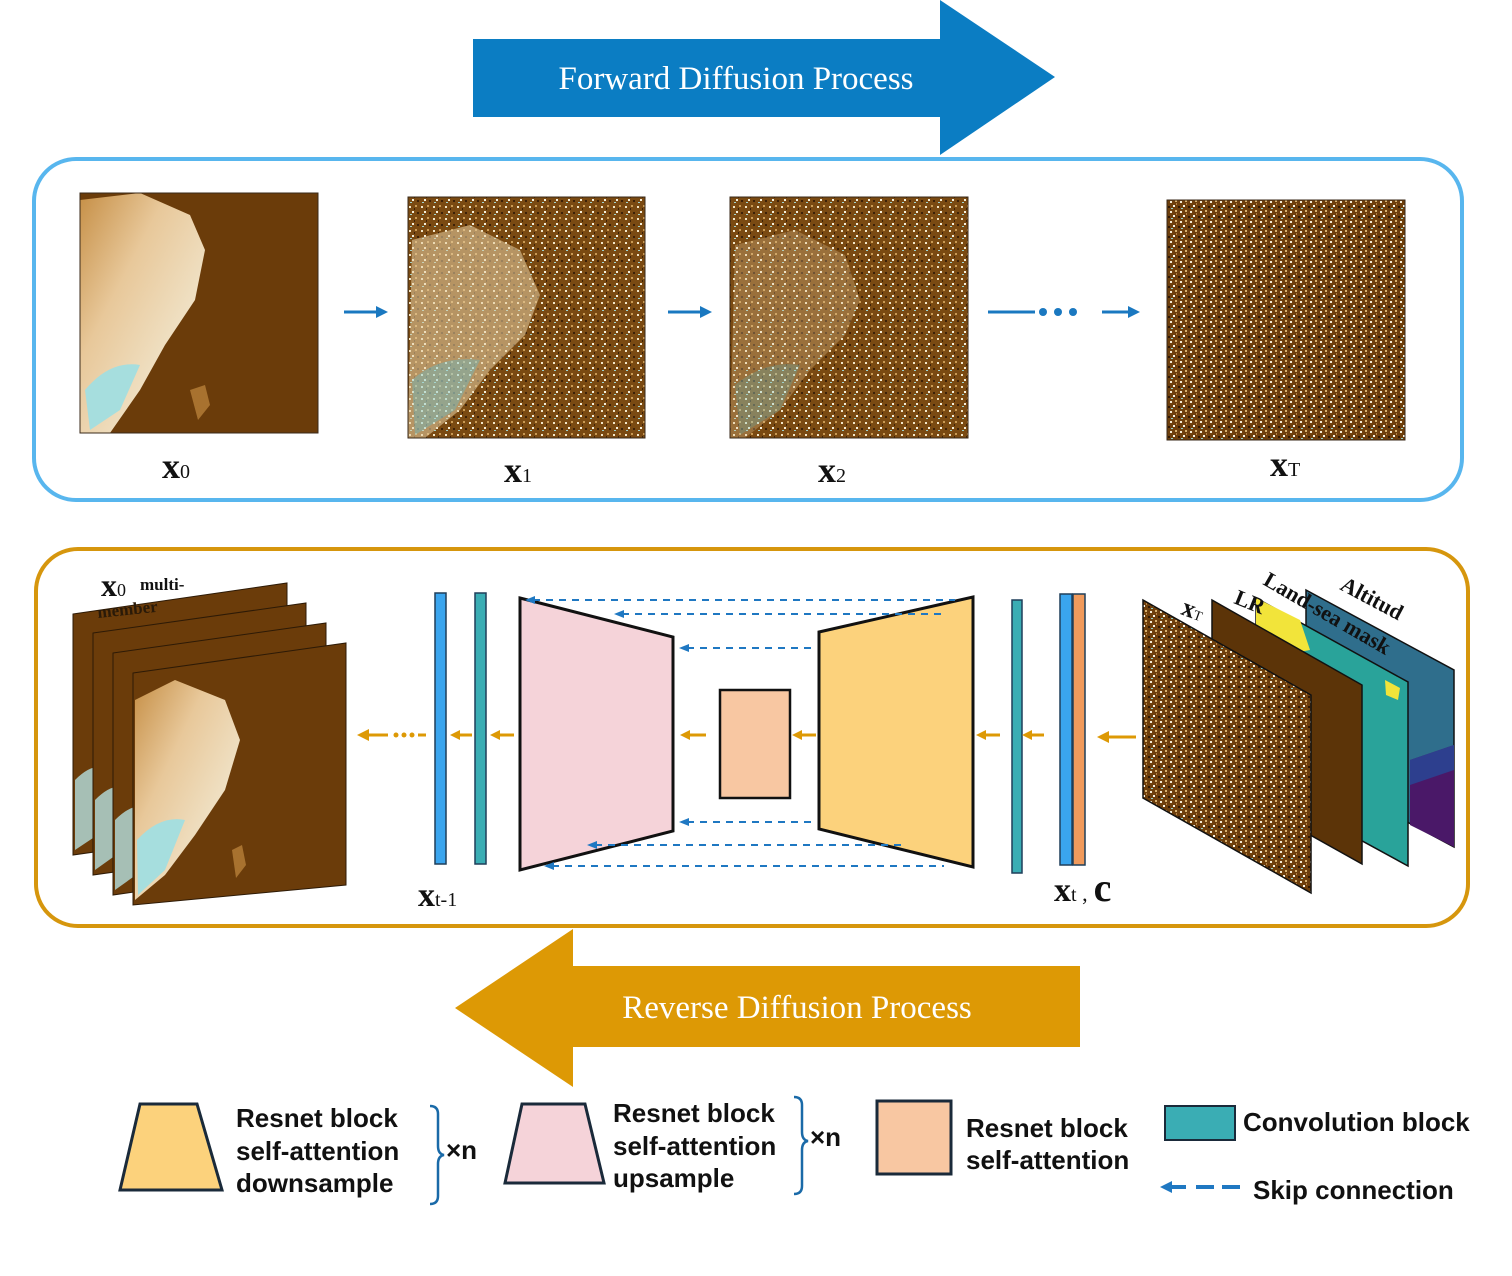  I want to click on input-arrow, so click(1116, 737).